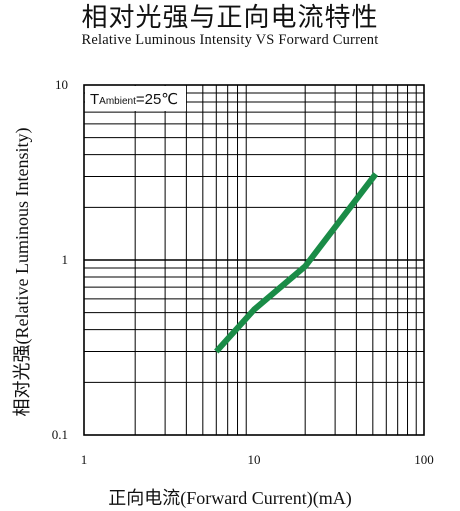 Image resolution: width=460 pixels, height=511 pixels. Describe the element at coordinates (60, 434) in the screenshot. I see `y-tick-label: 0.1` at that location.